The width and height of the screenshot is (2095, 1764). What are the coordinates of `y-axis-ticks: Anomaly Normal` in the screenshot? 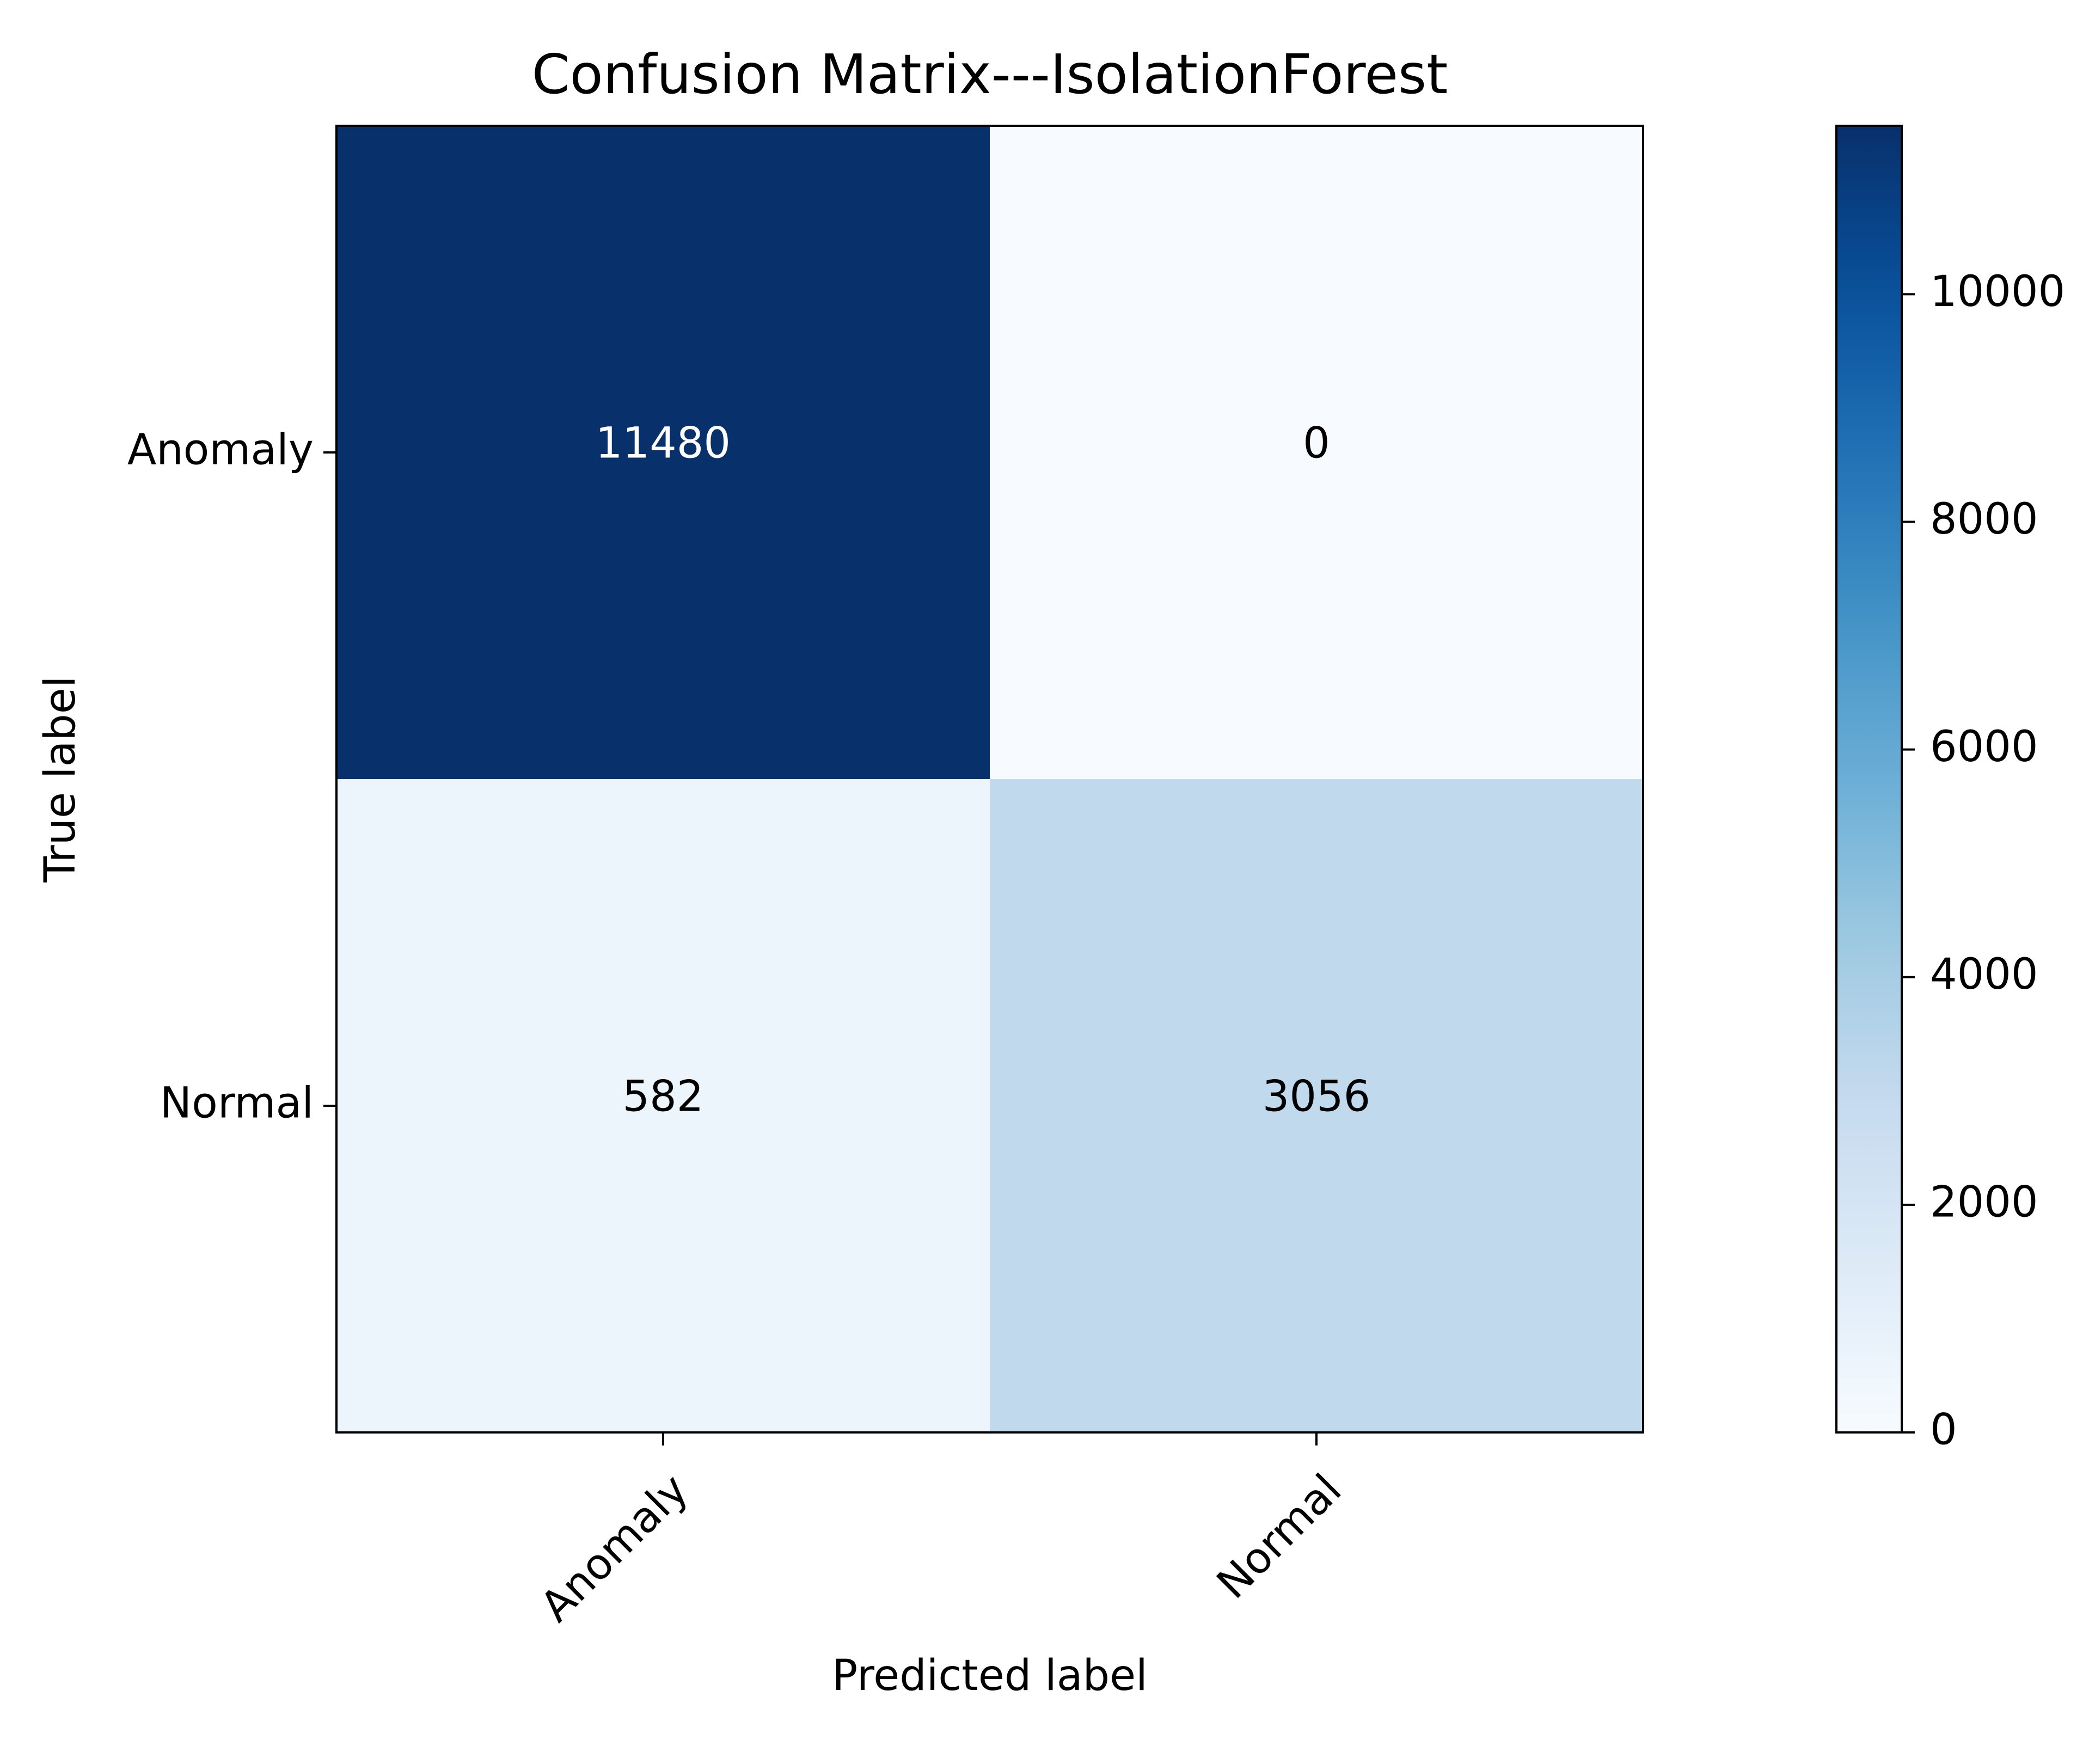 It's located at (232, 776).